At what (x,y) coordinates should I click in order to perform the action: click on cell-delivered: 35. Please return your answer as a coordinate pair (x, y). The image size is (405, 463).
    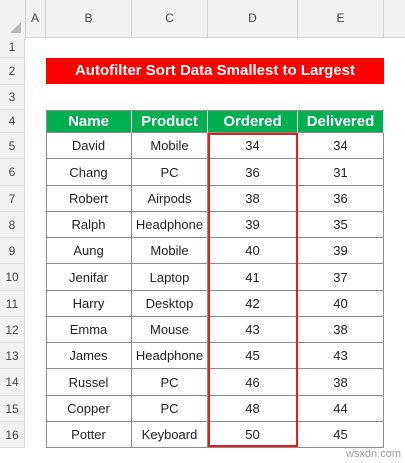
    Looking at the image, I should click on (341, 225).